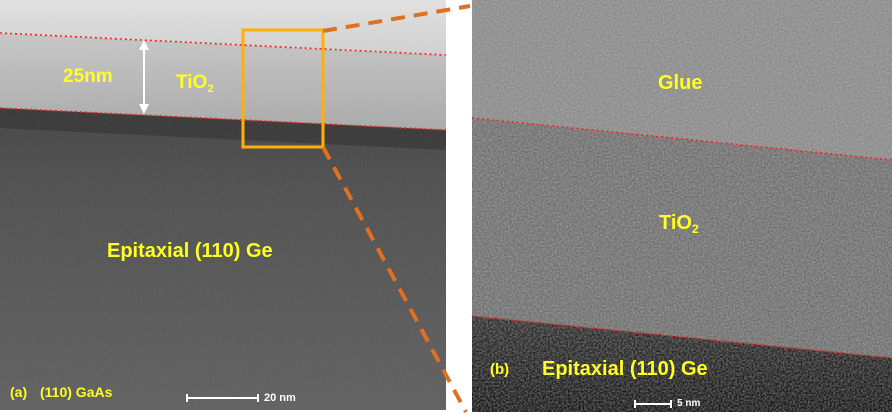 This screenshot has width=892, height=415. I want to click on base-label: (110) GaAs, so click(76, 392).